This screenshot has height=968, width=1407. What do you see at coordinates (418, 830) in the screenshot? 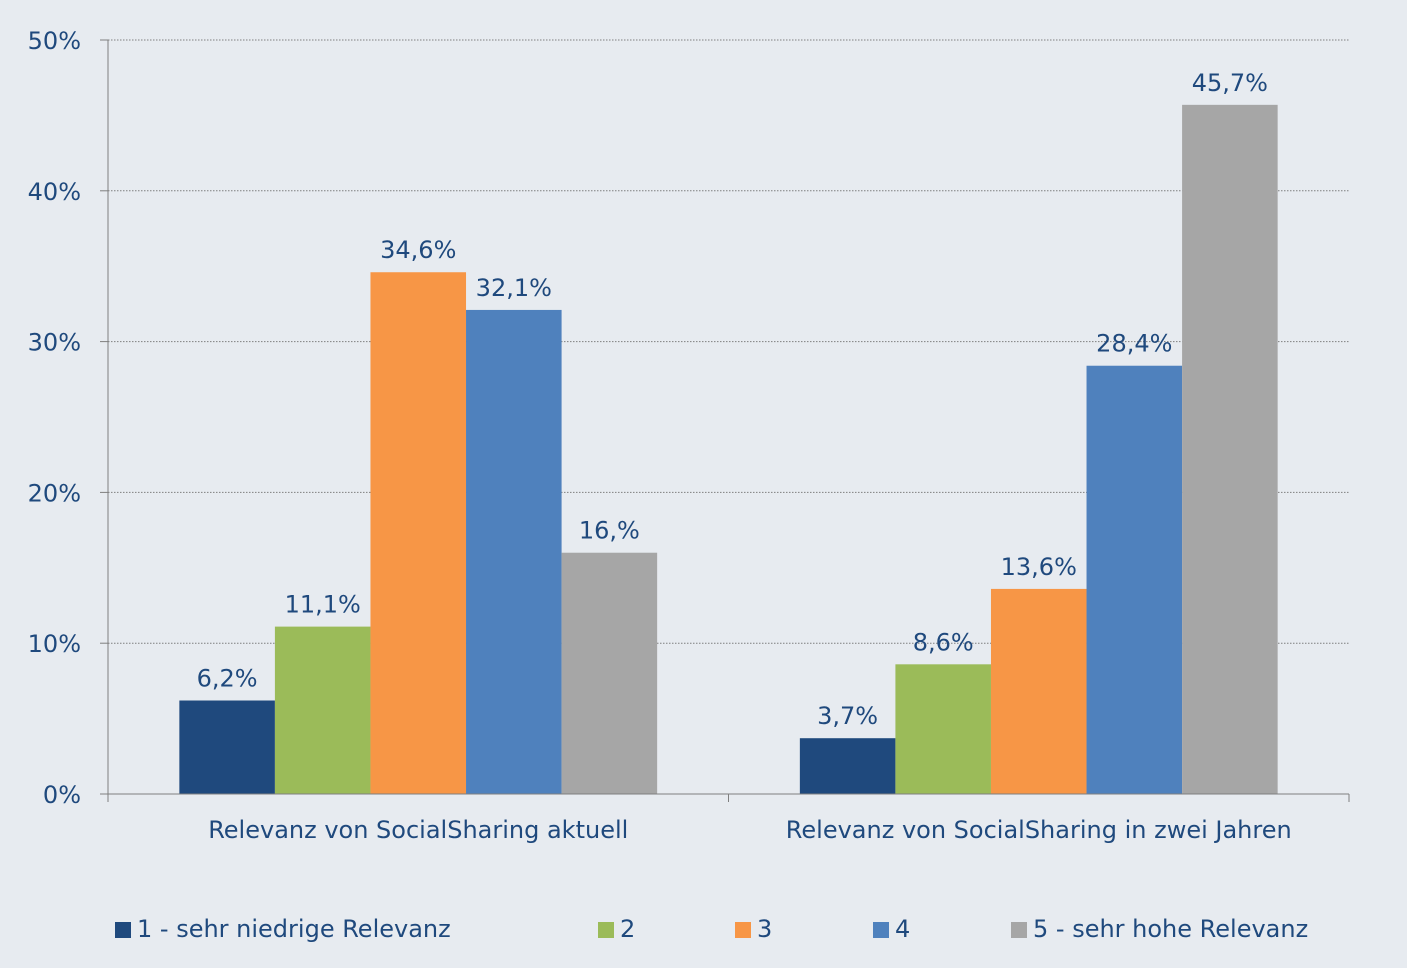
I see `x-category-label: Relevanz von SocialSharing aktuell` at bounding box center [418, 830].